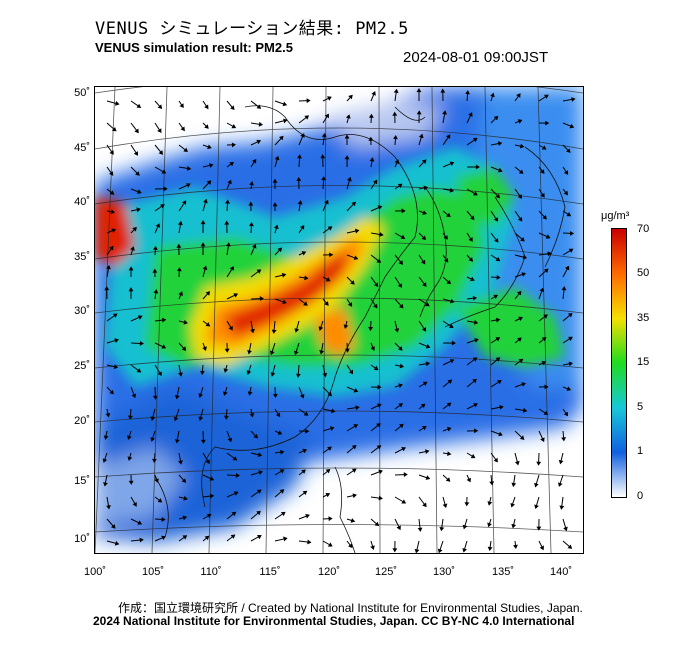 The image size is (700, 649). I want to click on page-title-en: VENUS simulation result: PM2.5, so click(194, 47).